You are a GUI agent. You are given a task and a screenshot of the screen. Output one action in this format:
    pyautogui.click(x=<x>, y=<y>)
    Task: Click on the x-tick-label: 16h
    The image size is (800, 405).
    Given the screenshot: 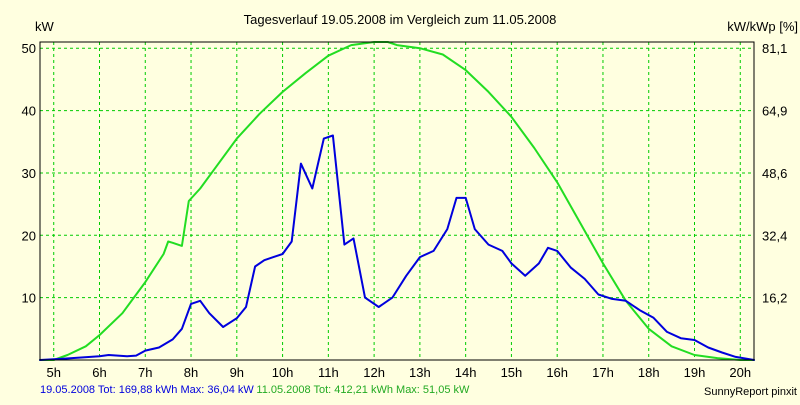 What is the action you would take?
    pyautogui.click(x=557, y=372)
    